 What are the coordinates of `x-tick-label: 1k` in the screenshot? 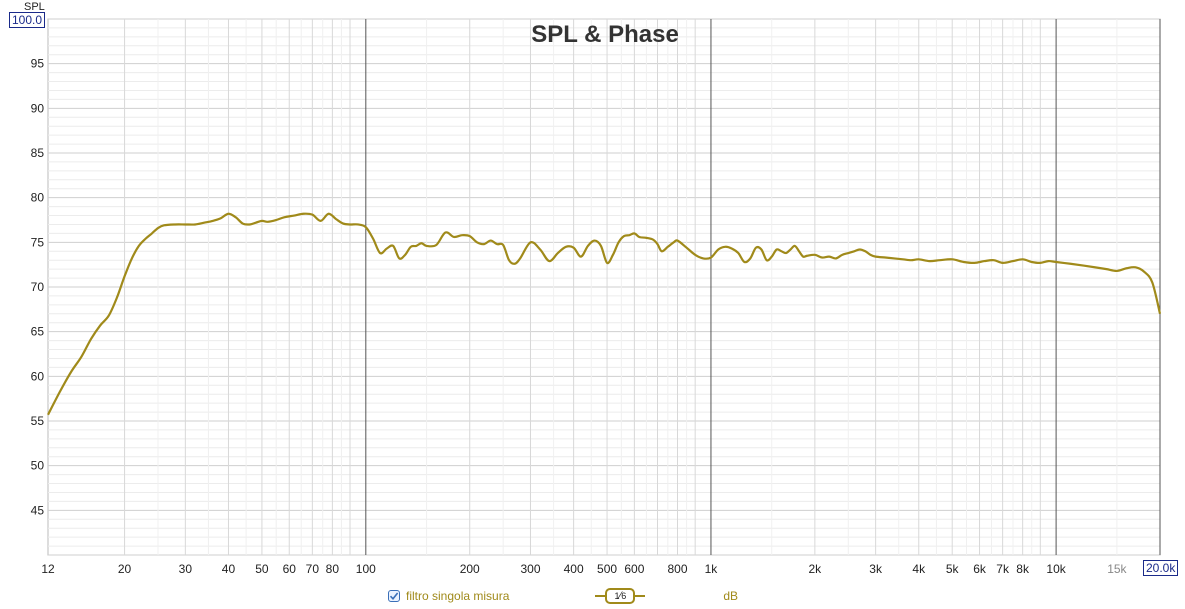 It's located at (712, 569).